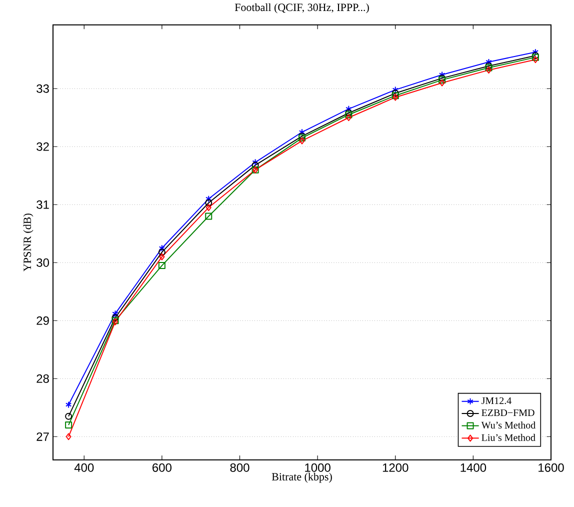  I want to click on y-tick-label: 28, so click(42, 378).